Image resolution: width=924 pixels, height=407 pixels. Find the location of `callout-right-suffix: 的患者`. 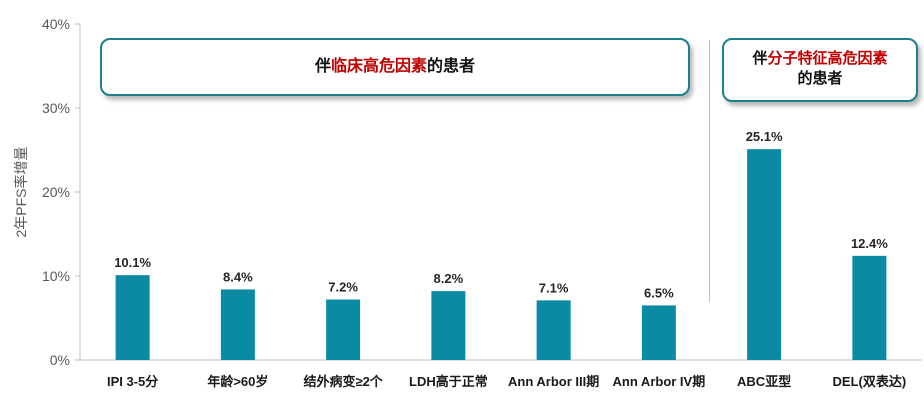

callout-right-suffix: 的患者 is located at coordinates (820, 78).